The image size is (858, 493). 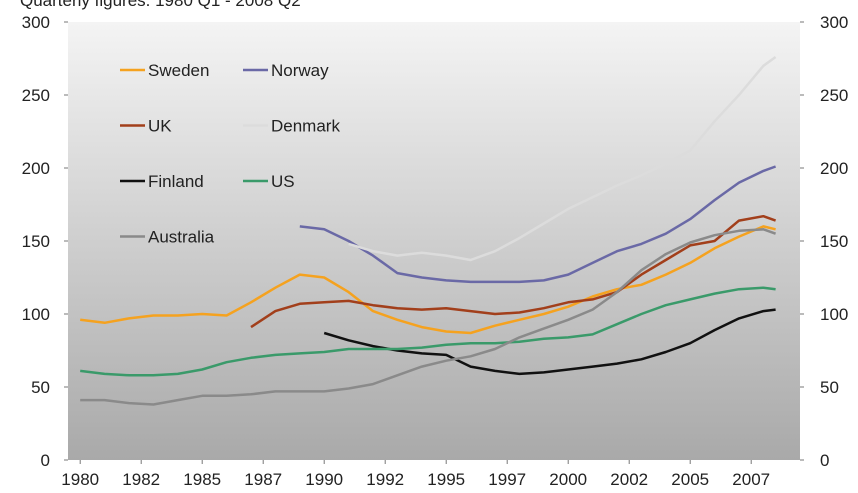 I want to click on x-tick-label: 1982, so click(x=141, y=479).